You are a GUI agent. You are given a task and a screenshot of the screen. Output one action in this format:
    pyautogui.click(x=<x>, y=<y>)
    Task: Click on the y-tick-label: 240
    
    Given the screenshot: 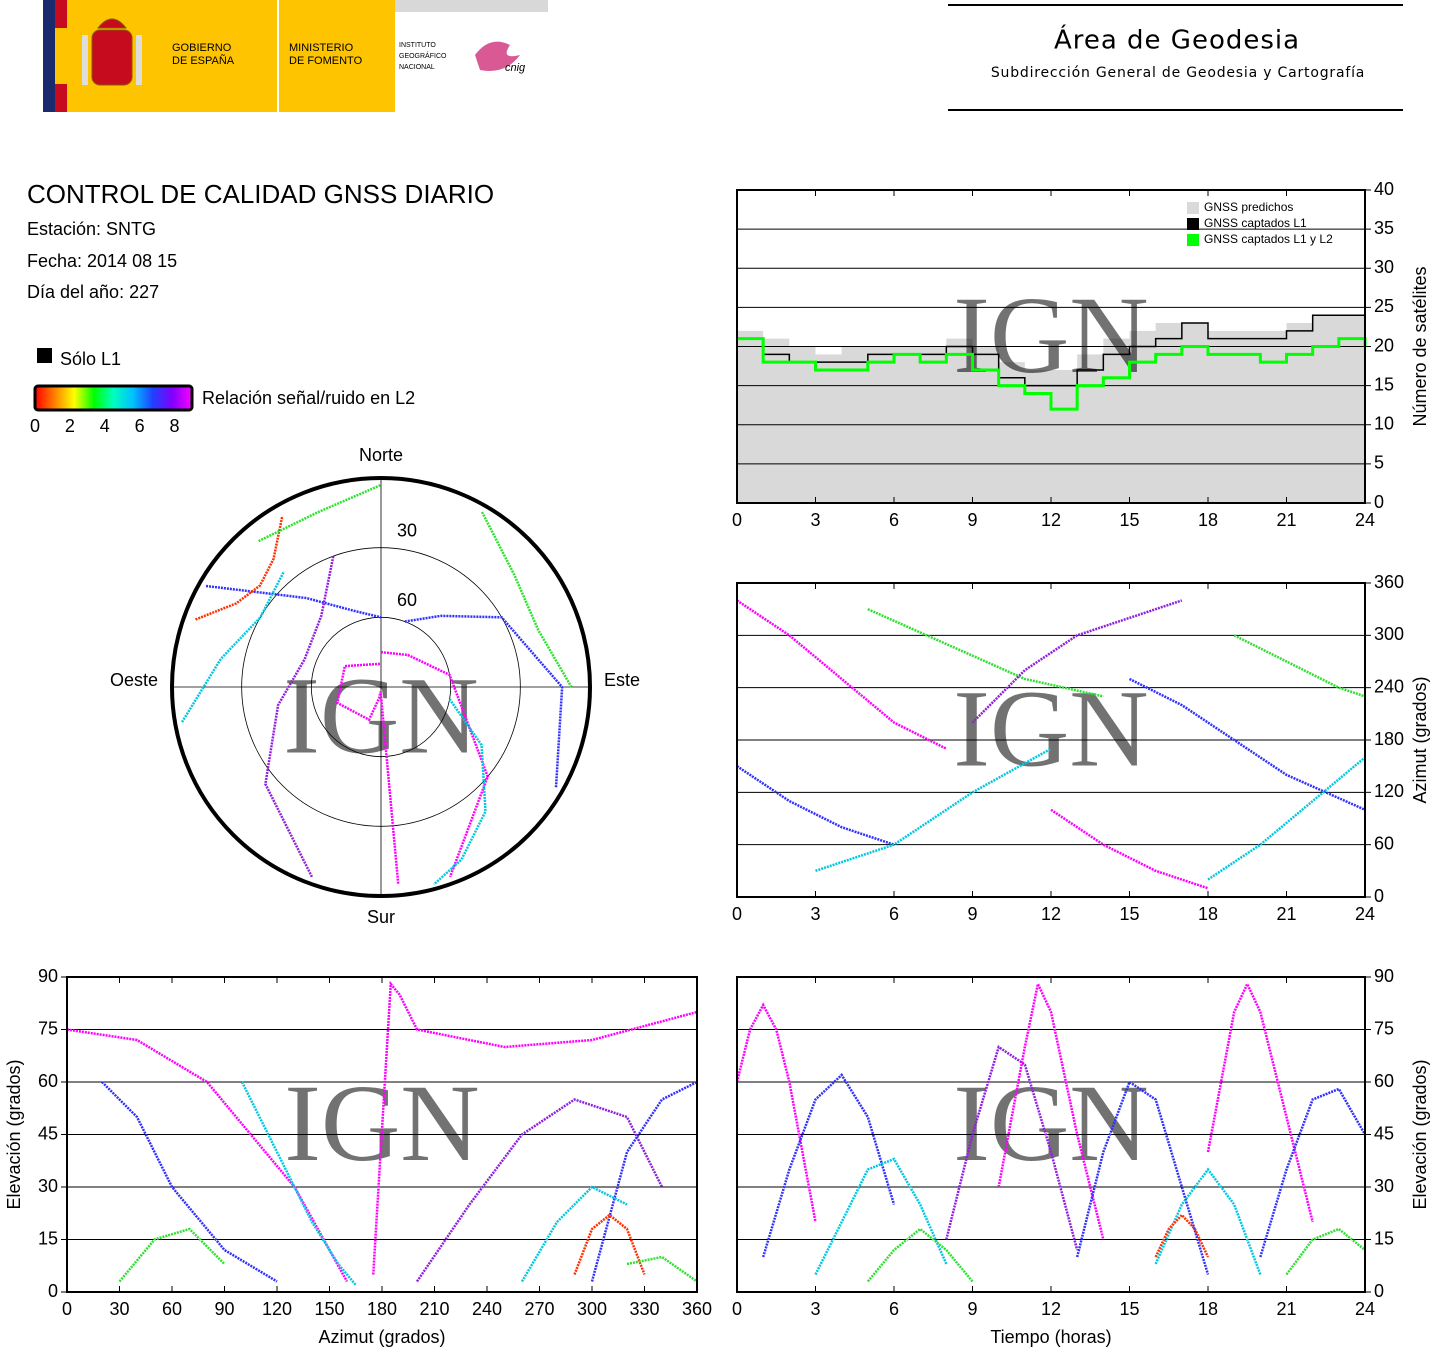 What is the action you would take?
    pyautogui.click(x=1389, y=686)
    